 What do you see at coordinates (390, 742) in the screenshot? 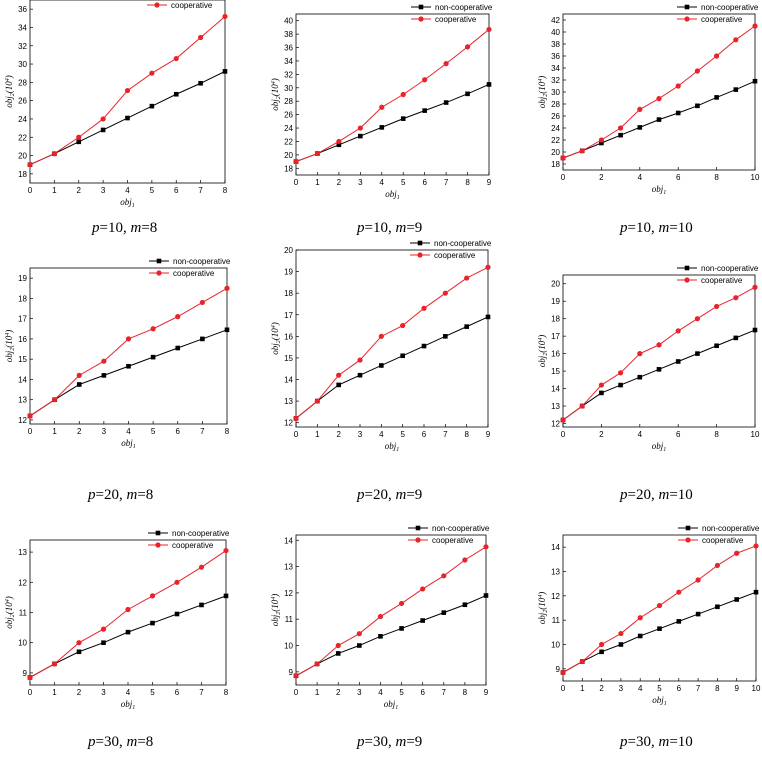
I see `chart-caption: p=30, m=9` at bounding box center [390, 742].